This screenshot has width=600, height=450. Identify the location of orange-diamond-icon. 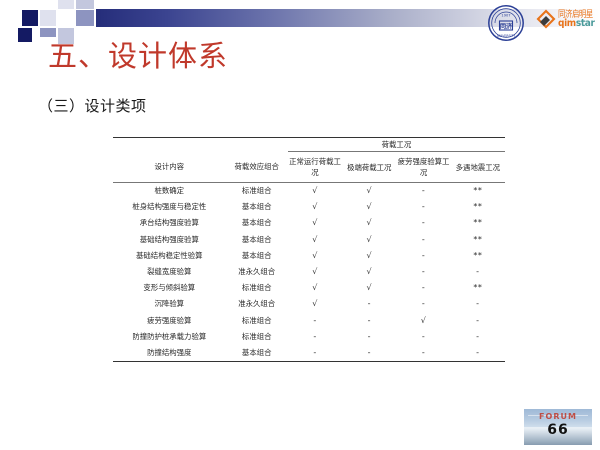
(546, 19).